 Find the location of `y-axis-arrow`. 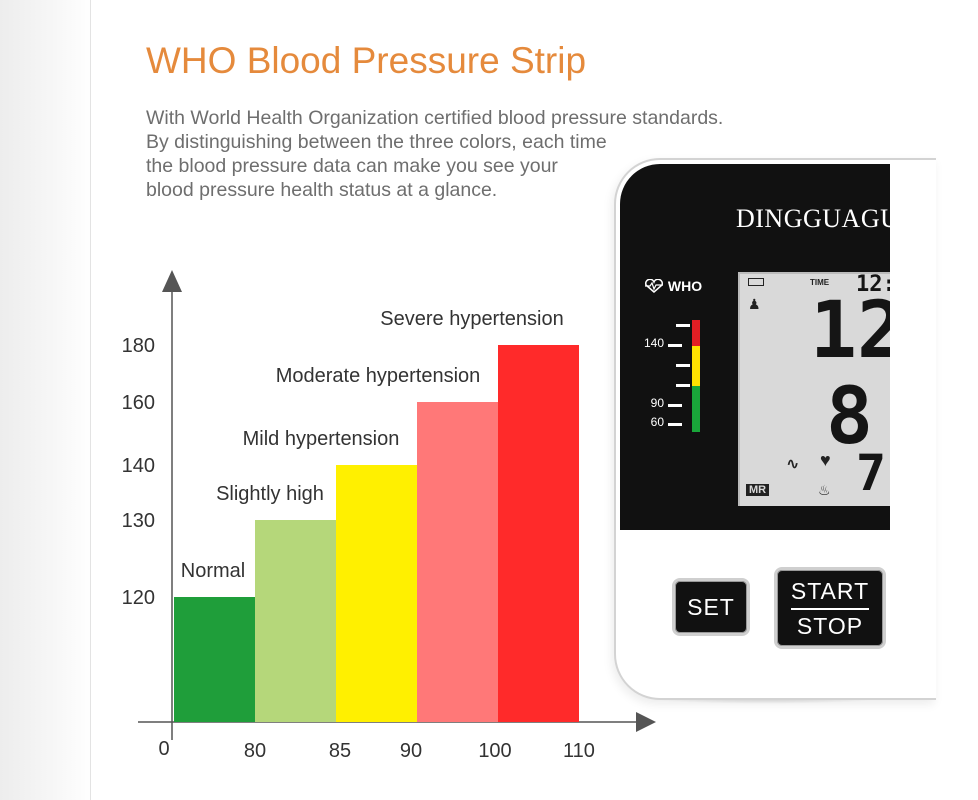

y-axis-arrow is located at coordinates (172, 281).